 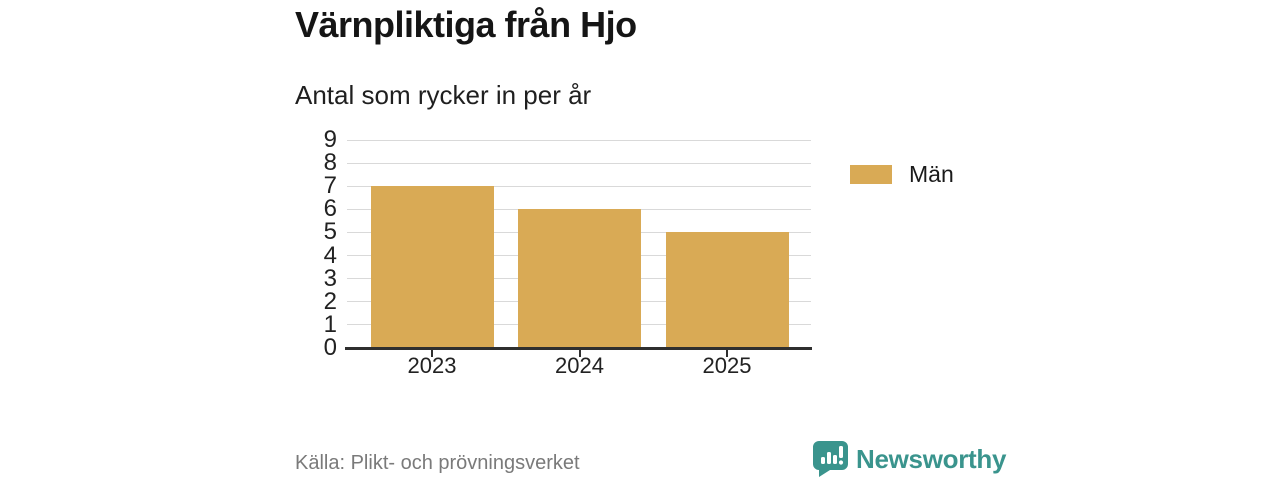 What do you see at coordinates (437, 463) in the screenshot?
I see `source-attribution: Källa: Plikt- och prövningsverket` at bounding box center [437, 463].